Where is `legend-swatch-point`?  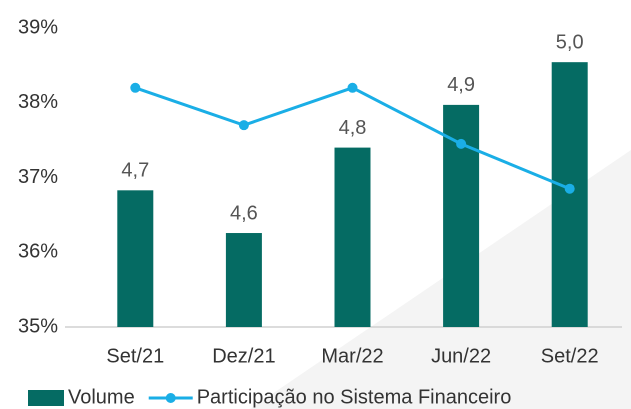 legend-swatch-point is located at coordinates (170, 398).